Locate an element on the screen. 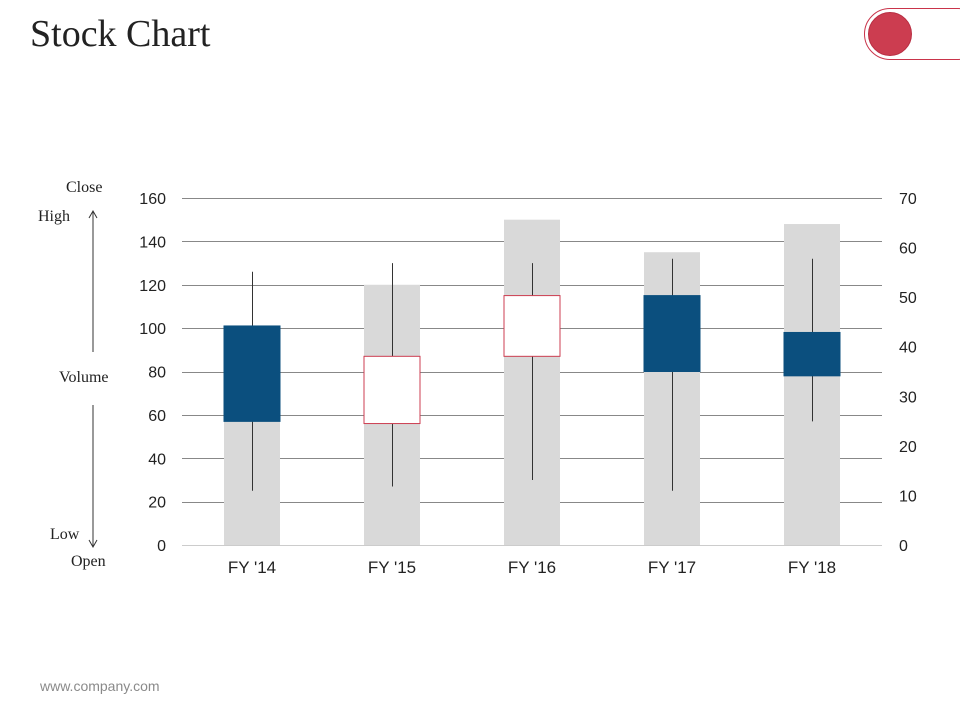 This screenshot has width=960, height=720. right-axis-ticks: 0 10 20 30 40 50 60 70 is located at coordinates (908, 373).